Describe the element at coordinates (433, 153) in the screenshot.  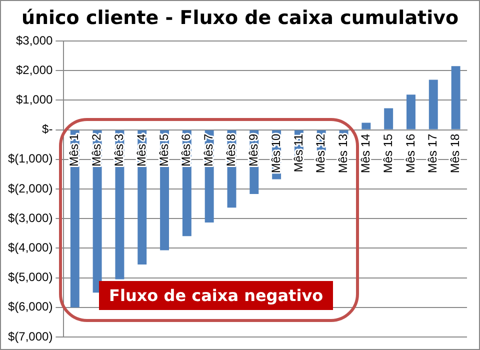
I see `x-tick-label: Mês 17` at that location.